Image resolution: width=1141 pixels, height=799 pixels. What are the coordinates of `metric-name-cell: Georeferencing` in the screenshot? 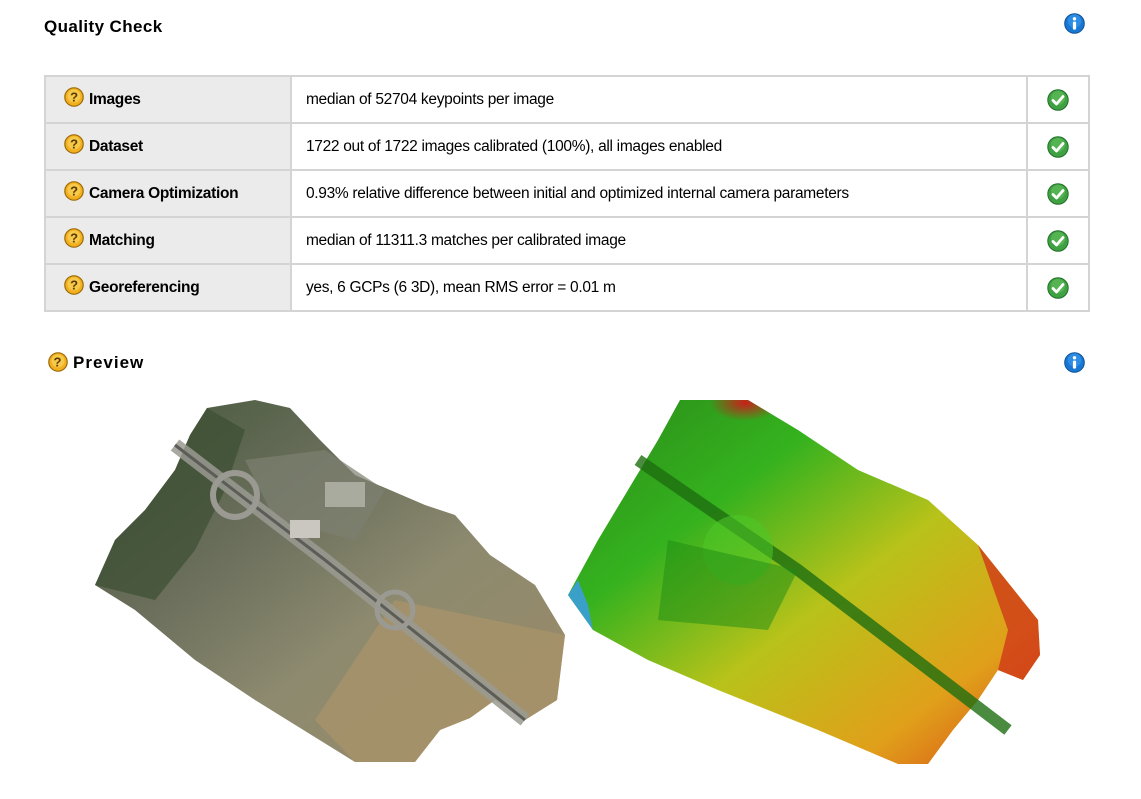 It's located at (168, 287).